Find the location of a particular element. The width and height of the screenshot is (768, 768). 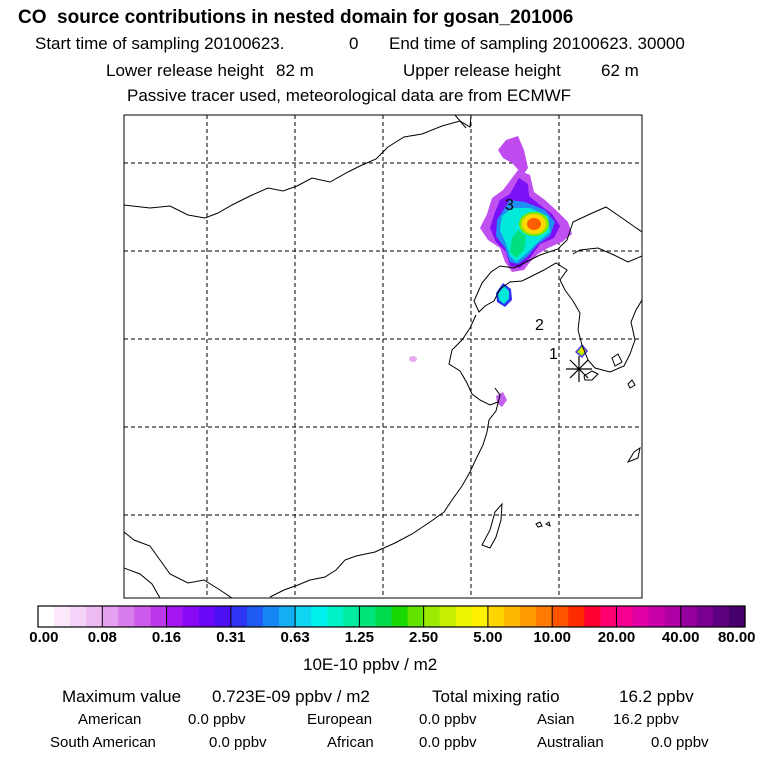

lower-release-value: 82 m is located at coordinates (295, 70).